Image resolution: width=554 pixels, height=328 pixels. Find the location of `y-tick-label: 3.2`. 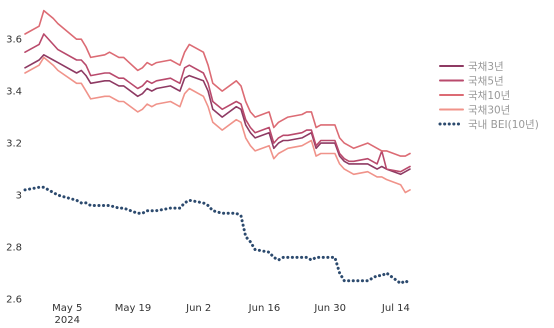

y-tick-label: 3.2 is located at coordinates (14, 144).